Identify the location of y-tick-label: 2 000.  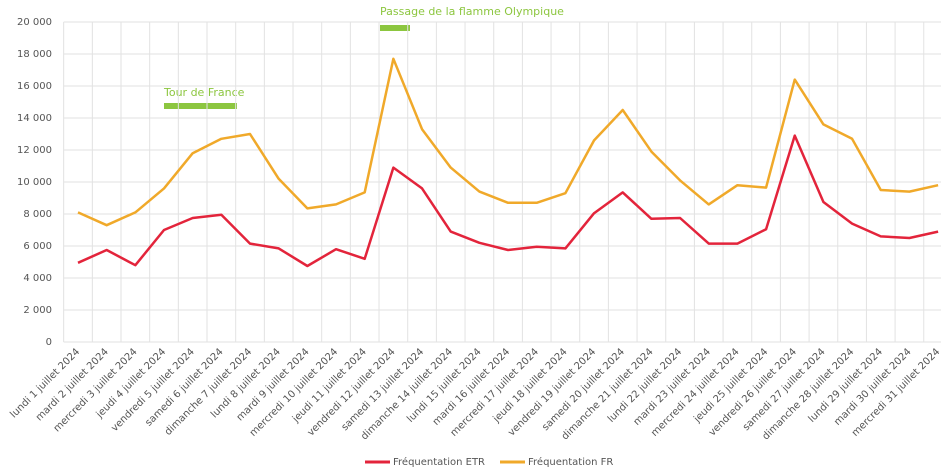
(37, 310).